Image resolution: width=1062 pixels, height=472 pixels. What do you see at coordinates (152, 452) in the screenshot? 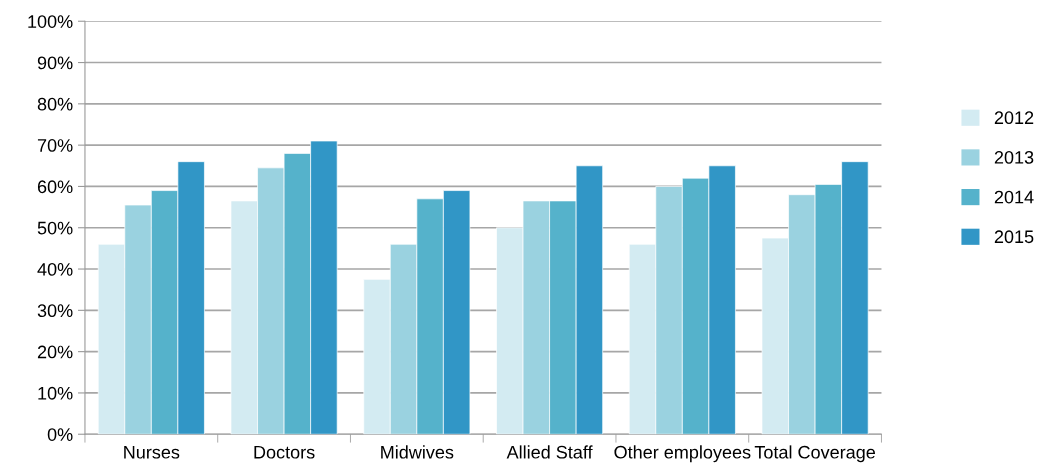
I see `x-tick-label: Nurses` at bounding box center [152, 452].